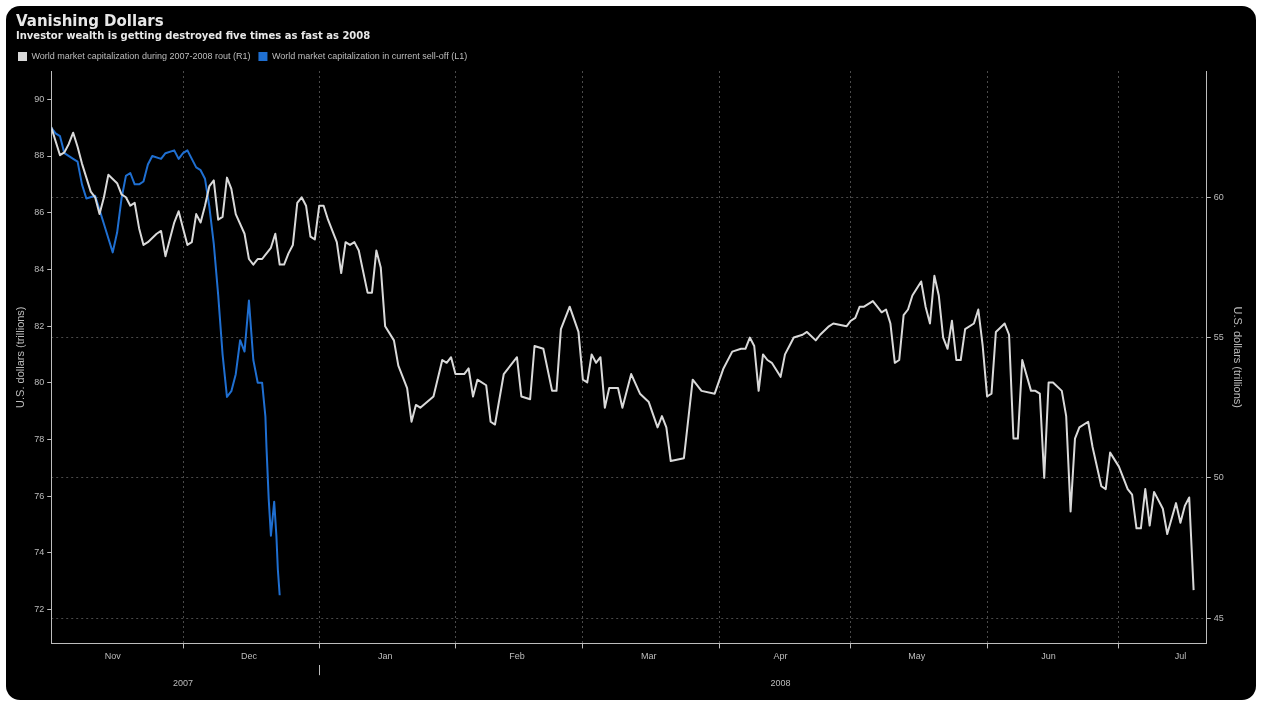 The image size is (1262, 706). I want to click on x-tick-label: Jun, so click(1048, 656).